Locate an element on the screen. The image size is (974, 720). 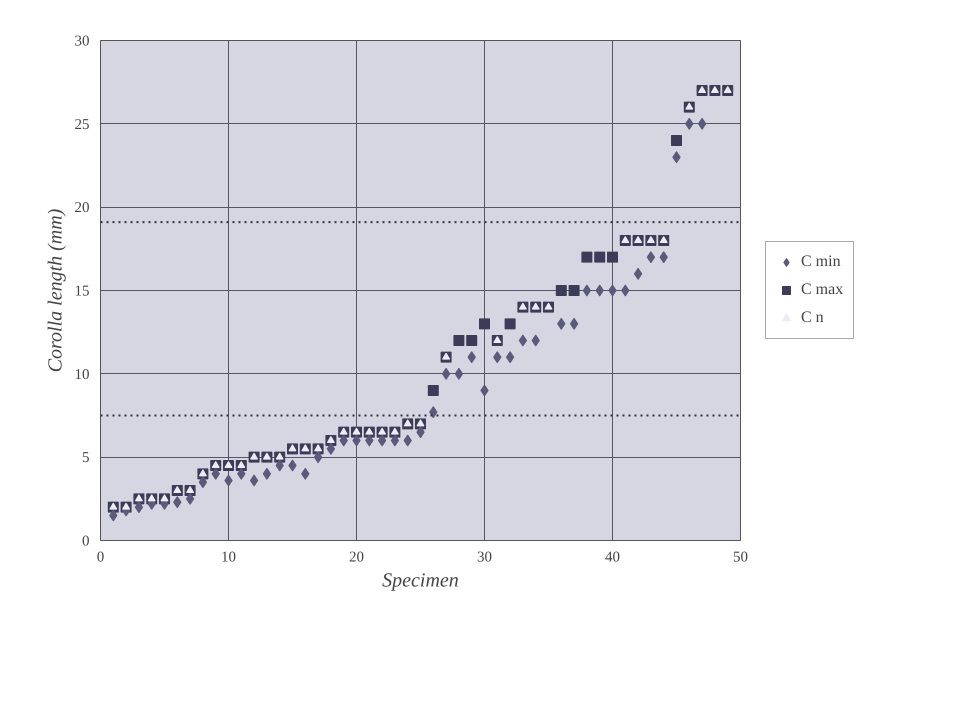
legend-label: C n is located at coordinates (812, 318).